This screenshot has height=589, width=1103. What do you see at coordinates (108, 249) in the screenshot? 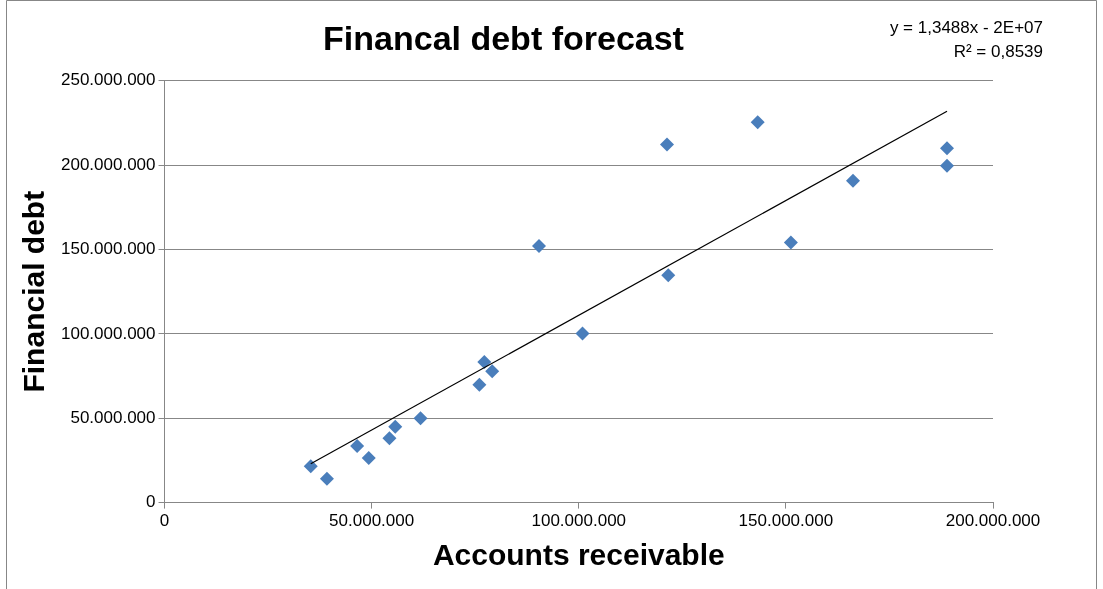
I see `y-tick-label: 150.000.000` at bounding box center [108, 249].